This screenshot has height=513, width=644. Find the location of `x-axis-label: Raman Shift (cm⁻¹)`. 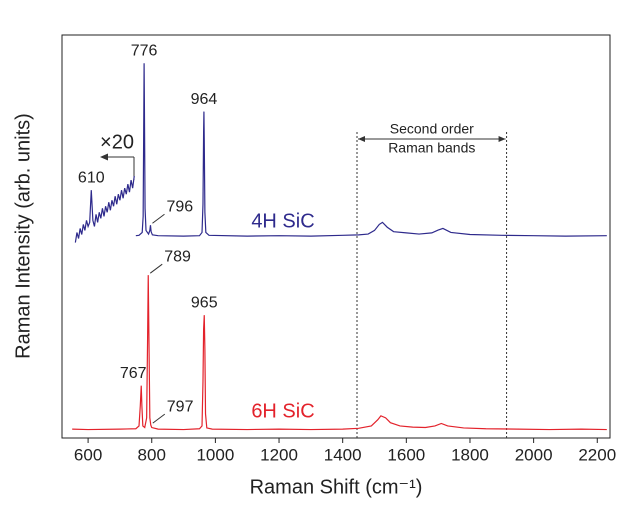

x-axis-label: Raman Shift (cm⁻¹) is located at coordinates (336, 487).